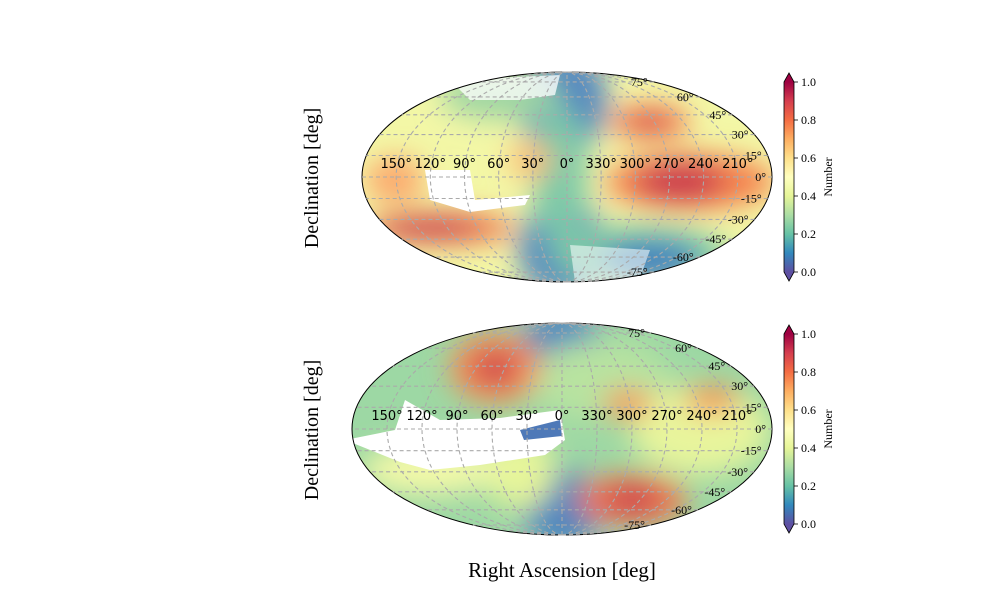  I want to click on top-colorbar-max-arrow, so click(789, 77).